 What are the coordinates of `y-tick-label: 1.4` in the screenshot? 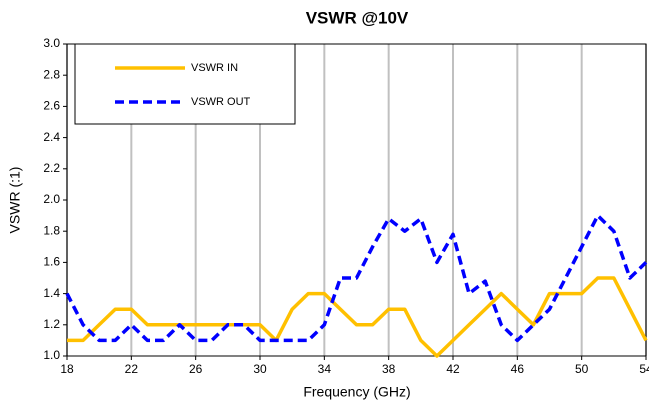 It's located at (51, 293).